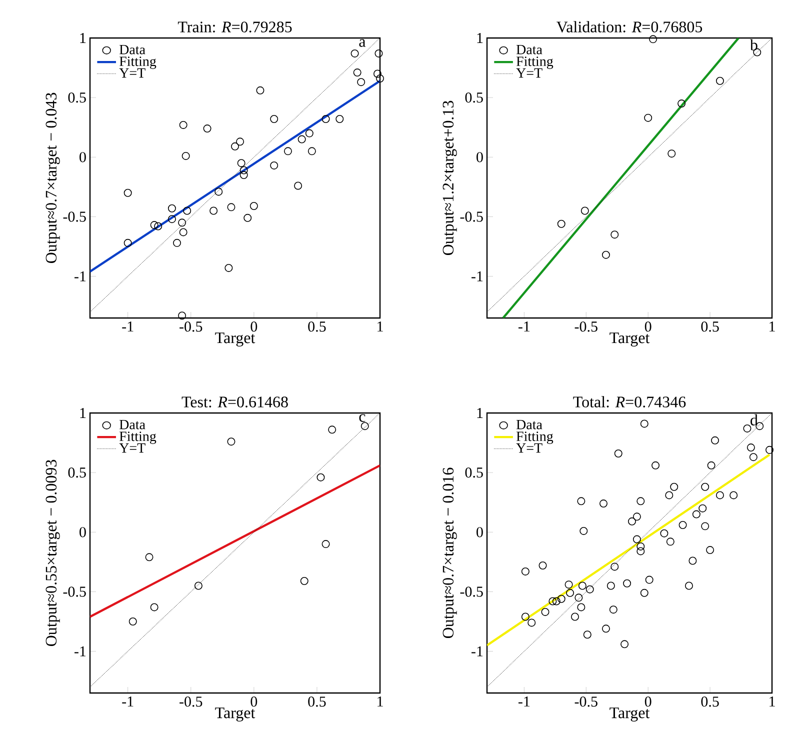 The height and width of the screenshot is (750, 791). I want to click on y-axis-title: Output≈0.7×target − 0.043, so click(53, 178).